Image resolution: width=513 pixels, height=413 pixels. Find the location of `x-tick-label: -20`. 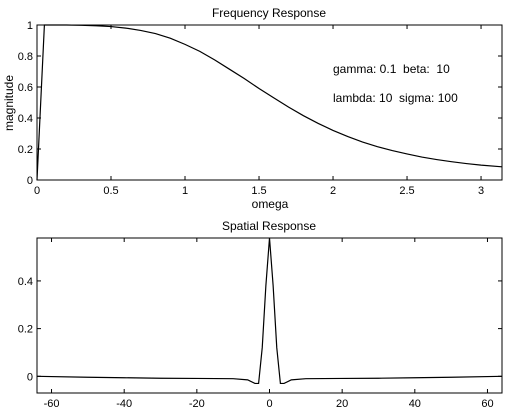

x-tick-label: -20 is located at coordinates (197, 404).